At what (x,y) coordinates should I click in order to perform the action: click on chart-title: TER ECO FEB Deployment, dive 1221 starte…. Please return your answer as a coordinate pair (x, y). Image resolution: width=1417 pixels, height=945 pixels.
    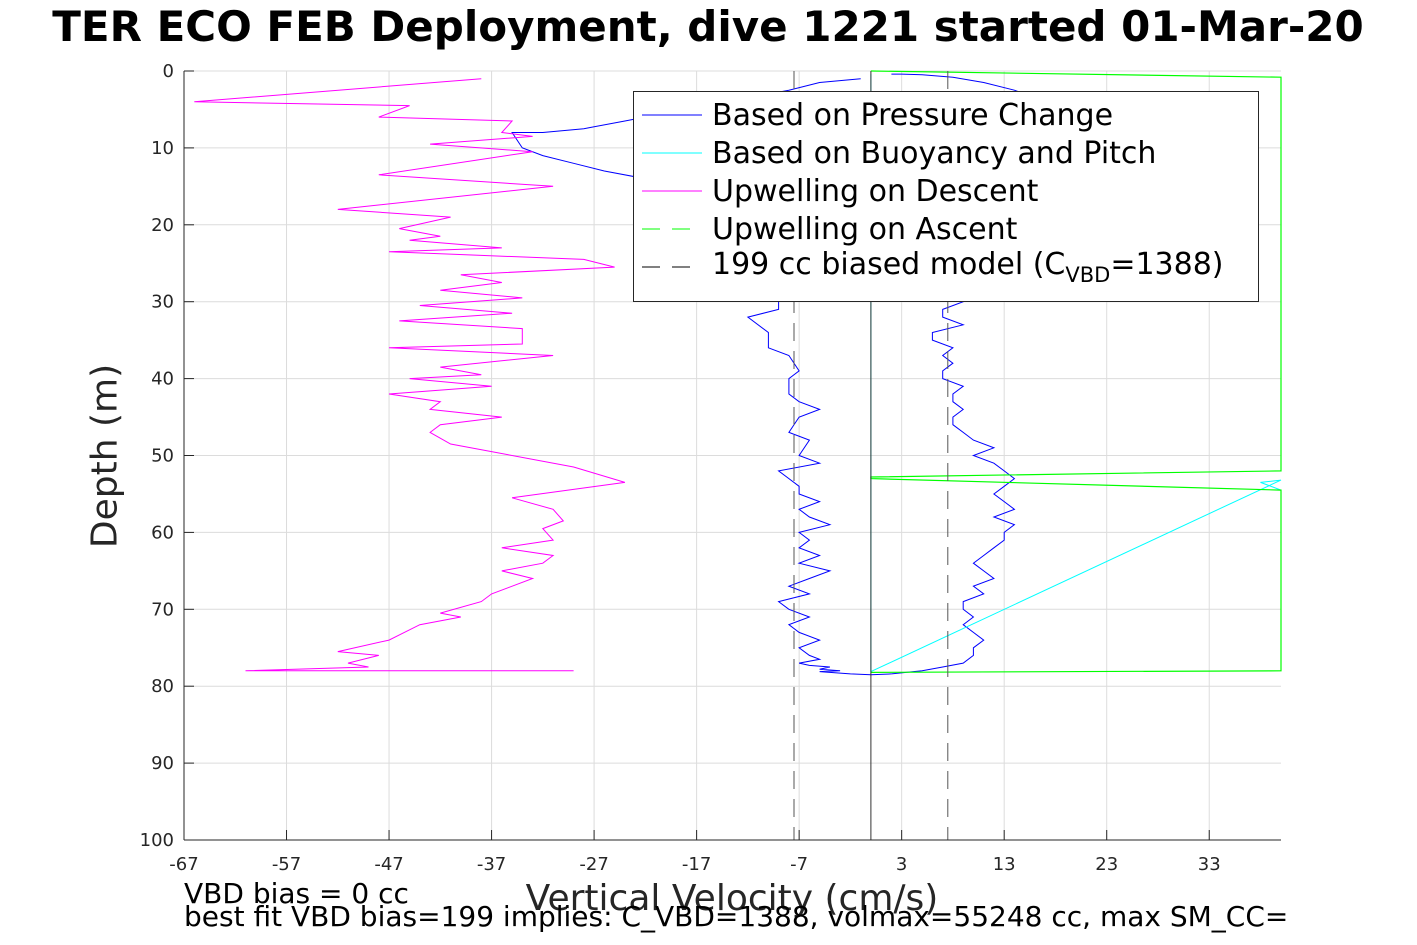
    Looking at the image, I should click on (708, 26).